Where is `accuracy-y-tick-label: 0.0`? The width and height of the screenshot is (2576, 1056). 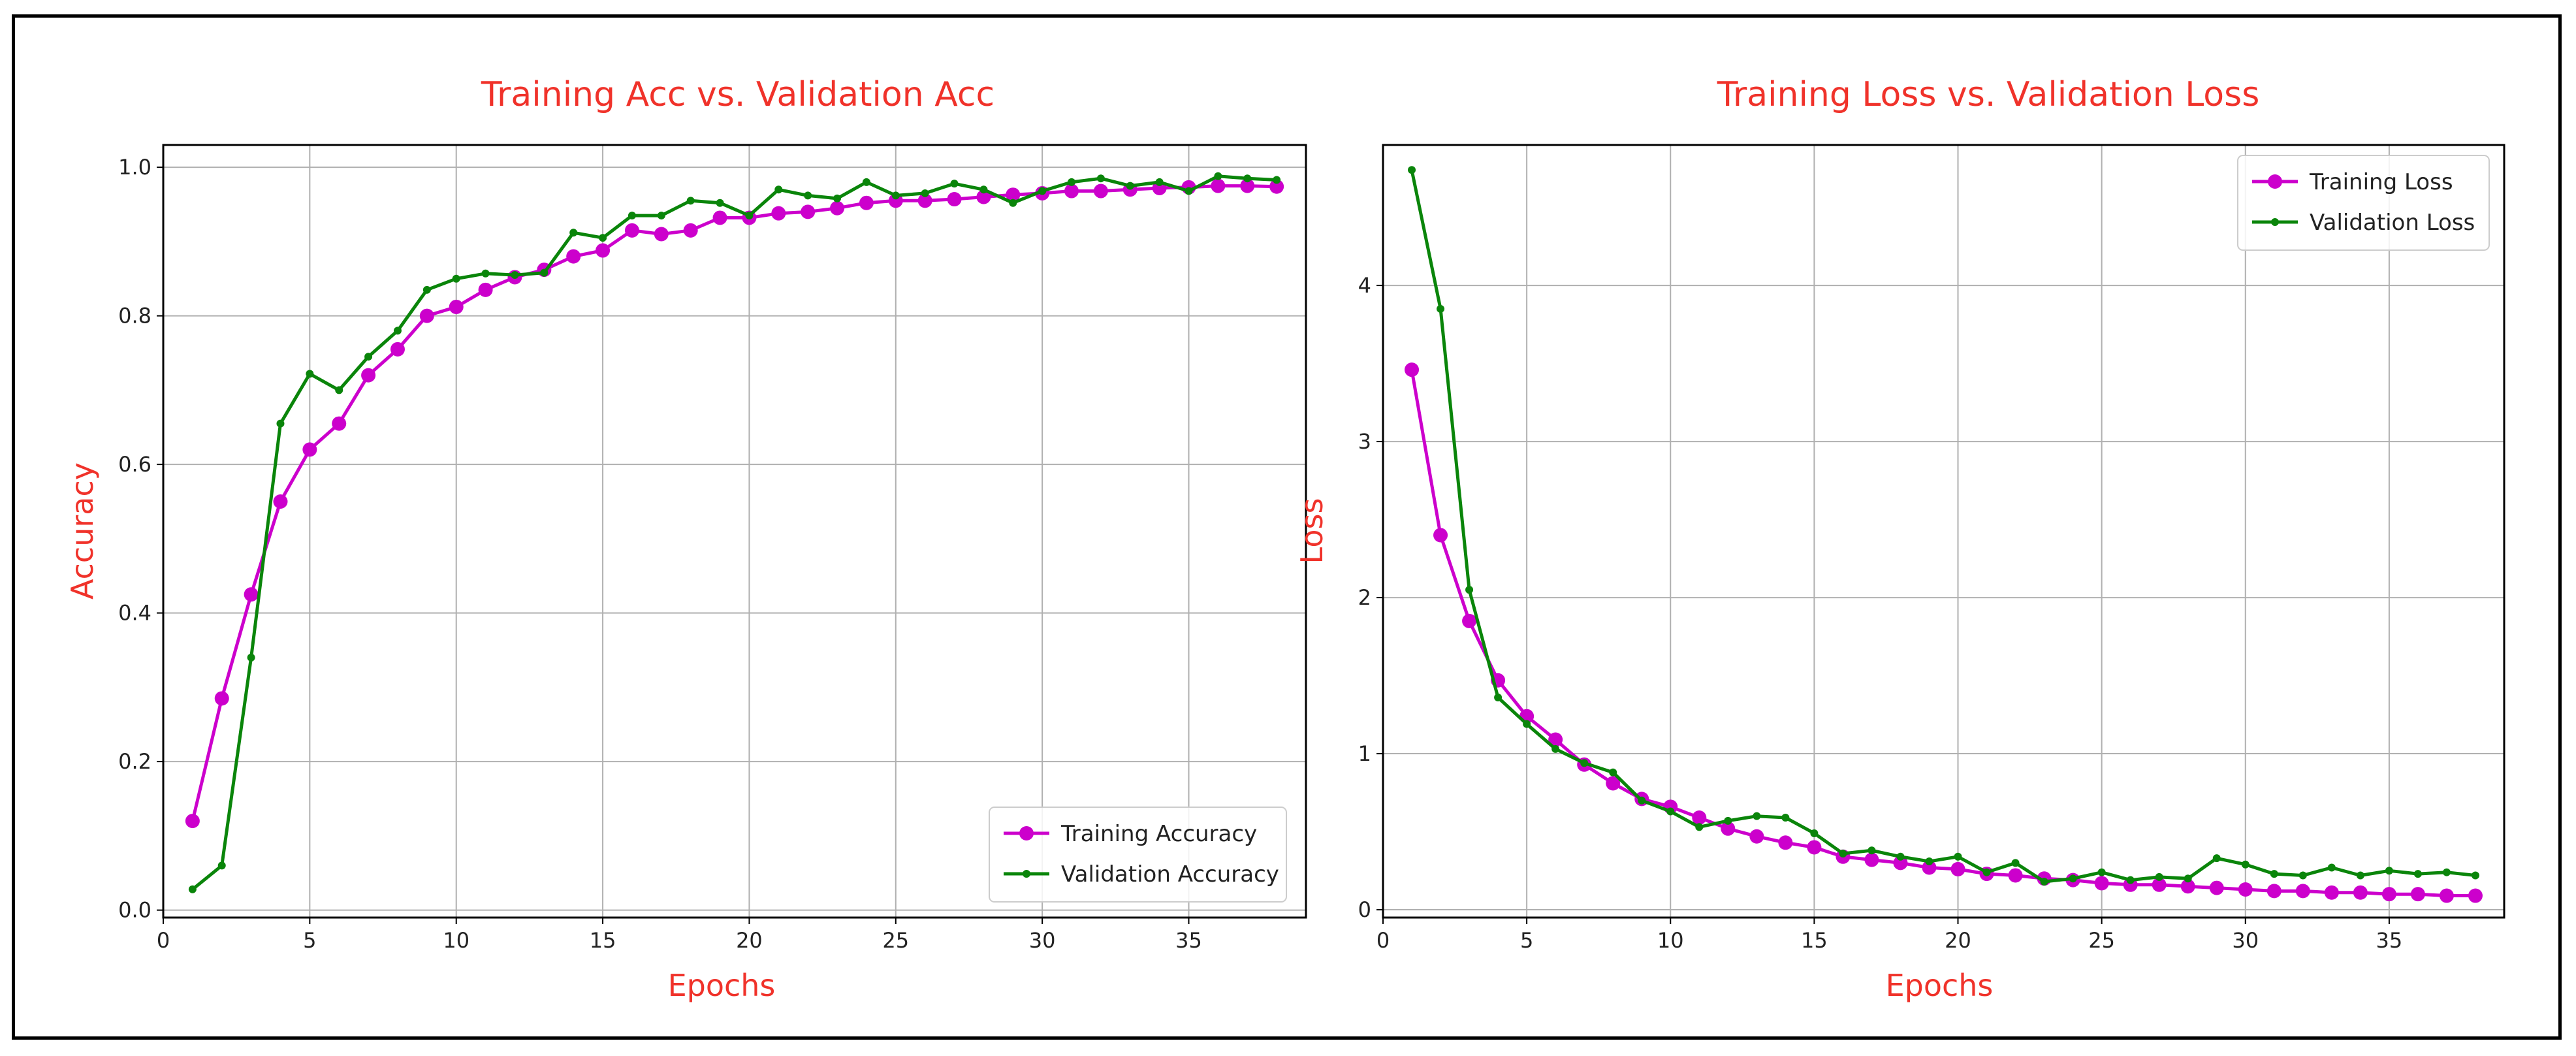
accuracy-y-tick-label: 0.0 is located at coordinates (134, 910).